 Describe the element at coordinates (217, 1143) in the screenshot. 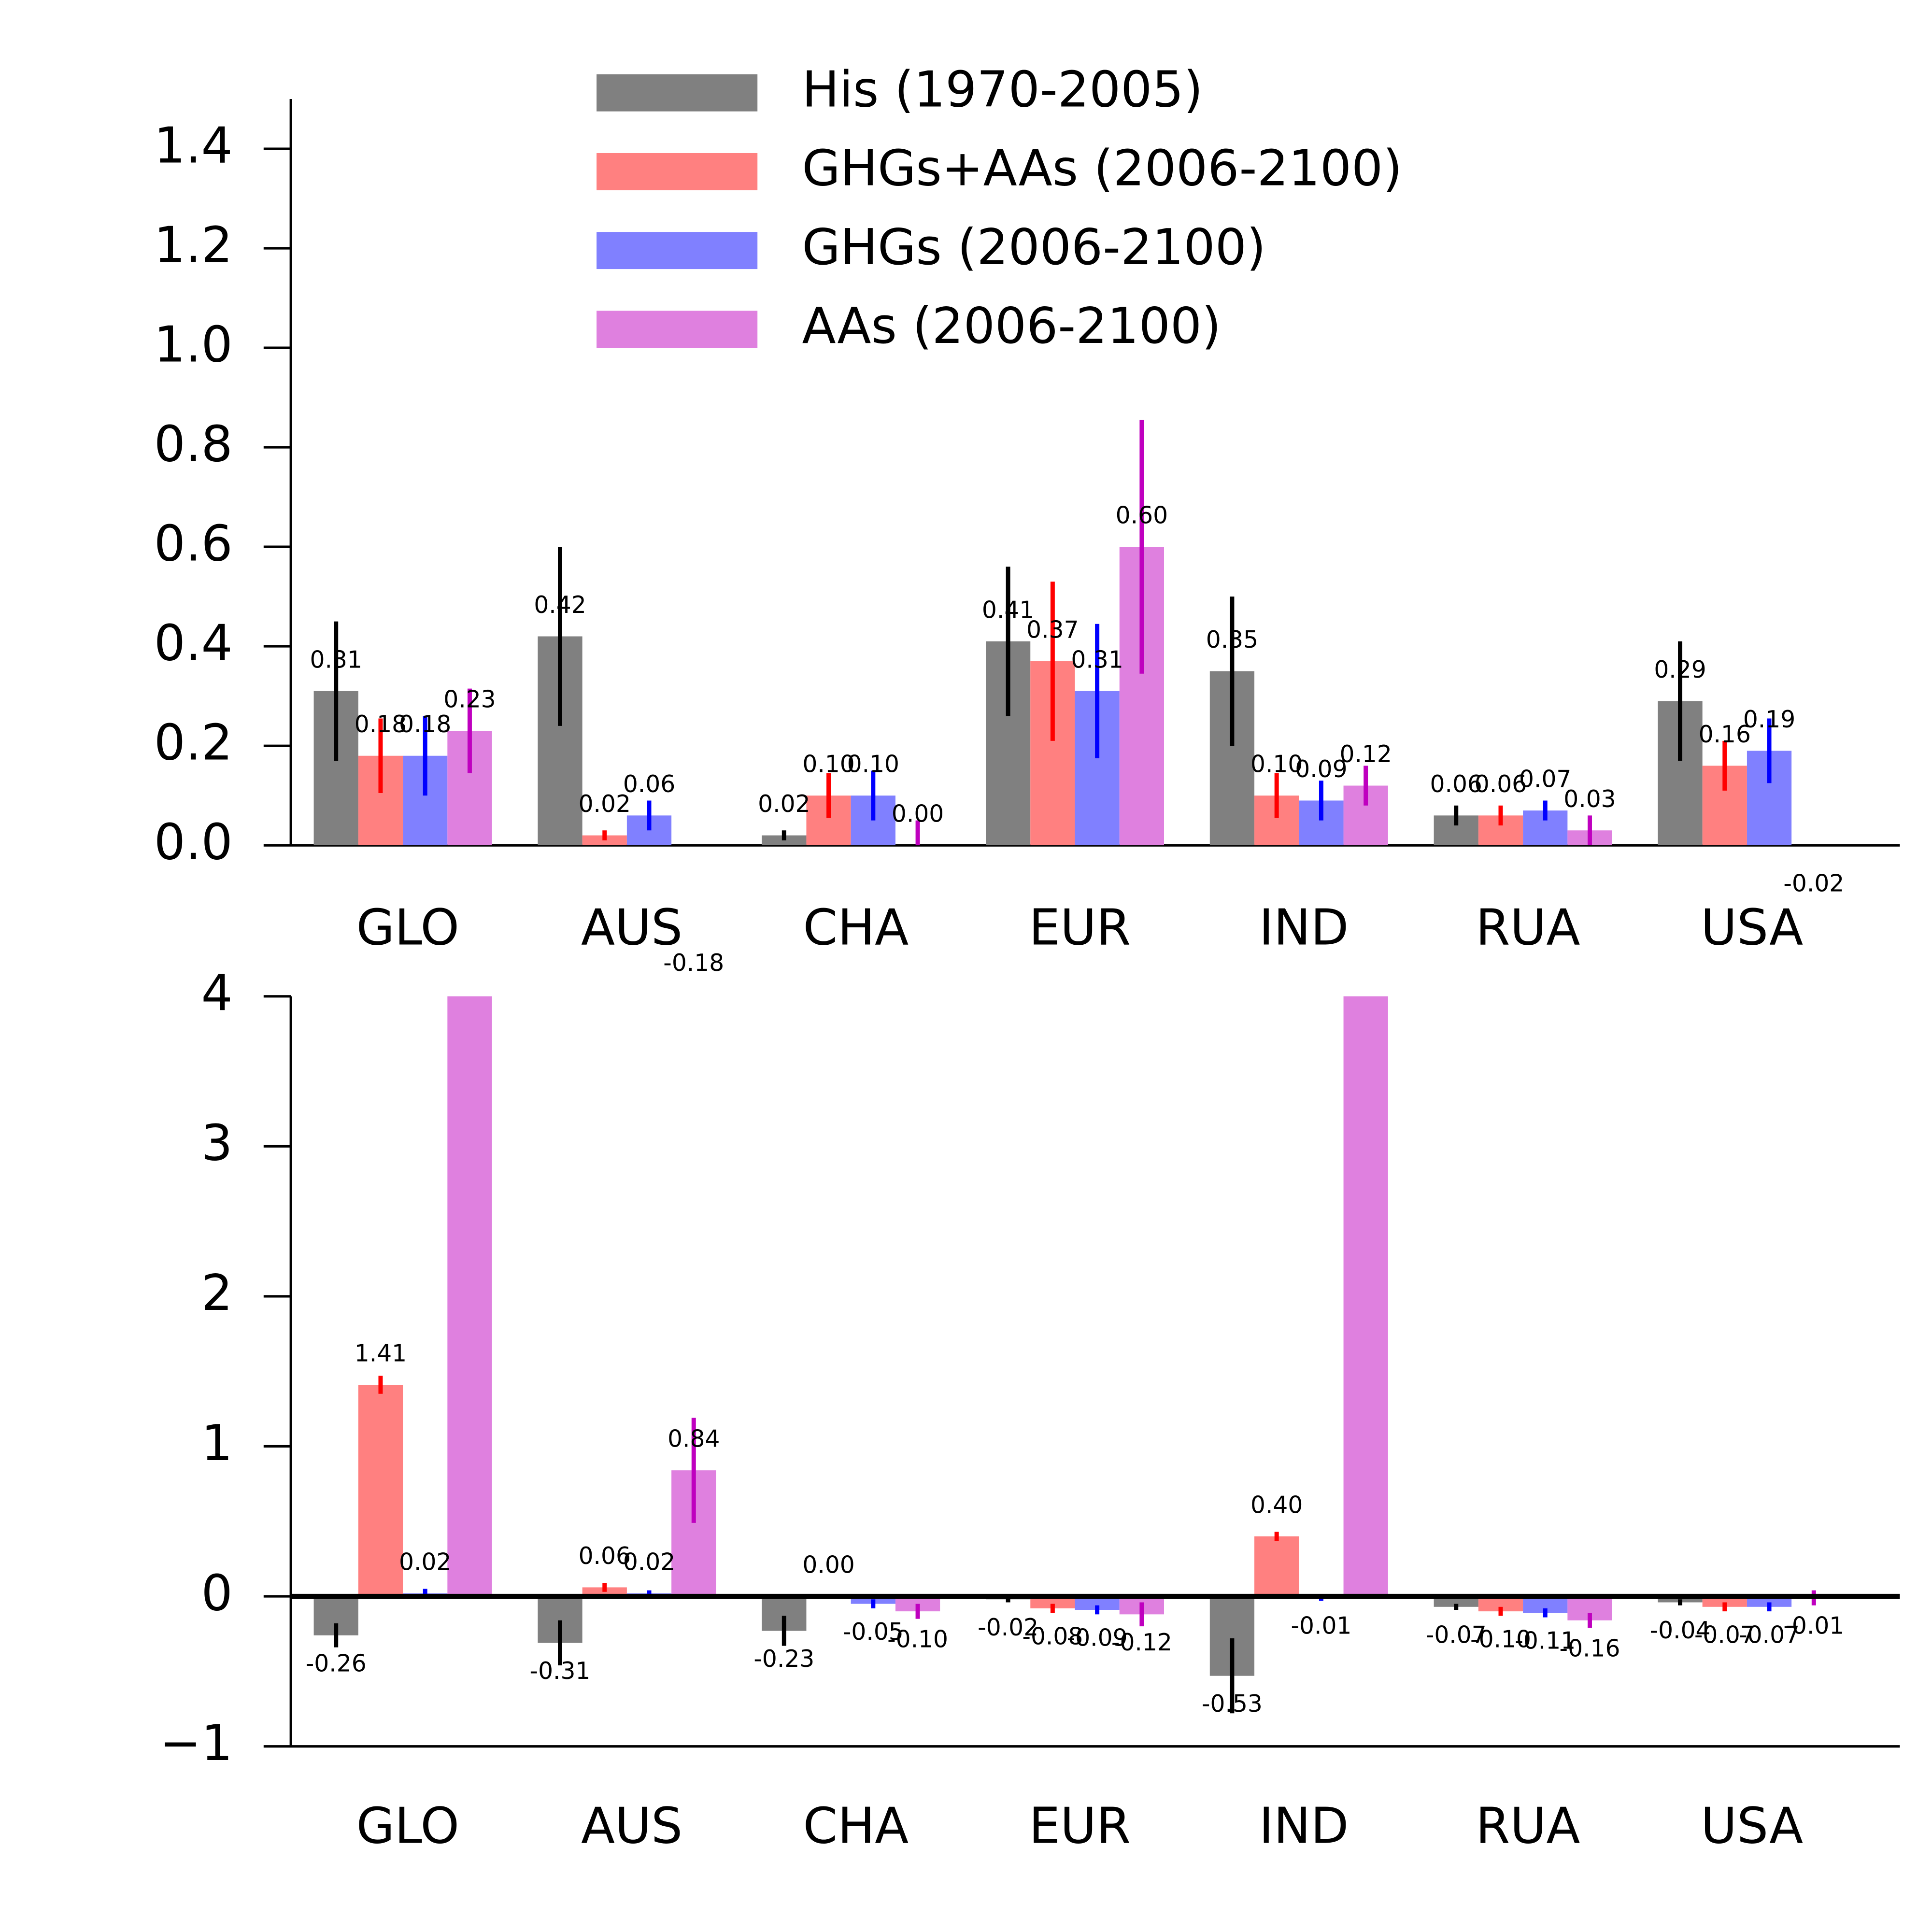

I see `y-tick-label: 3` at that location.